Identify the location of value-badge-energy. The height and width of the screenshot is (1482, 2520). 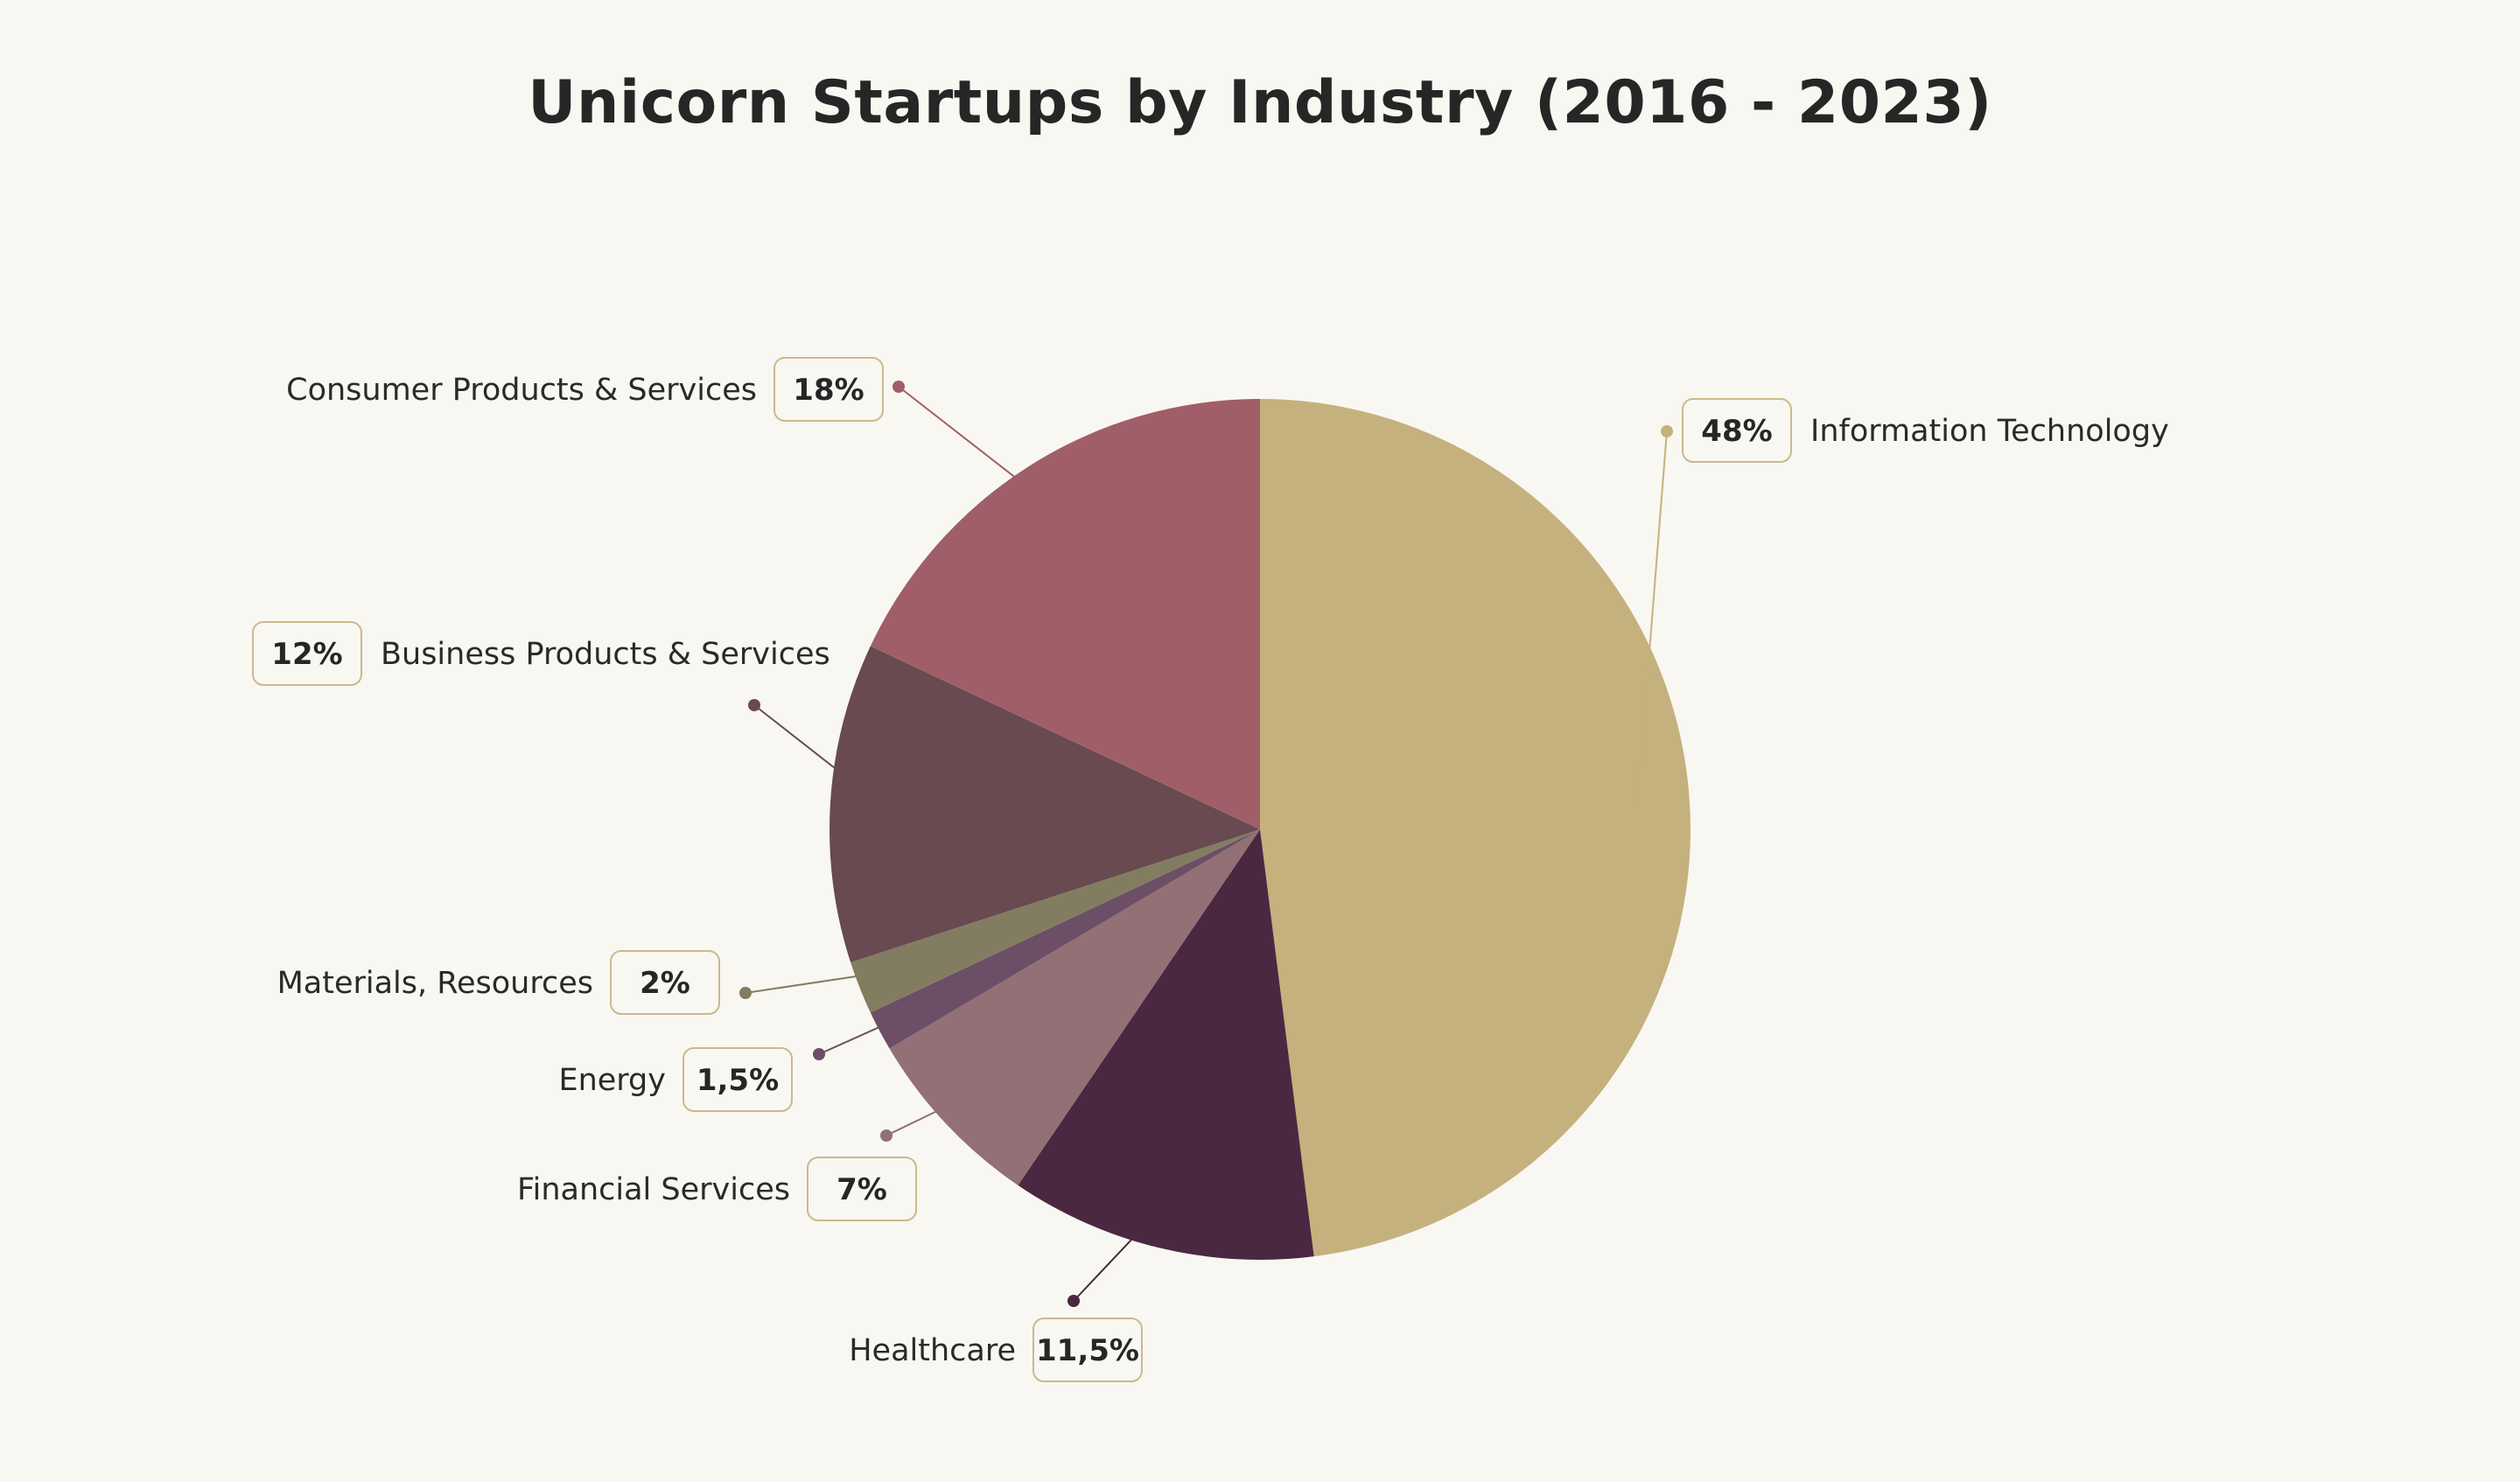
(737, 1079).